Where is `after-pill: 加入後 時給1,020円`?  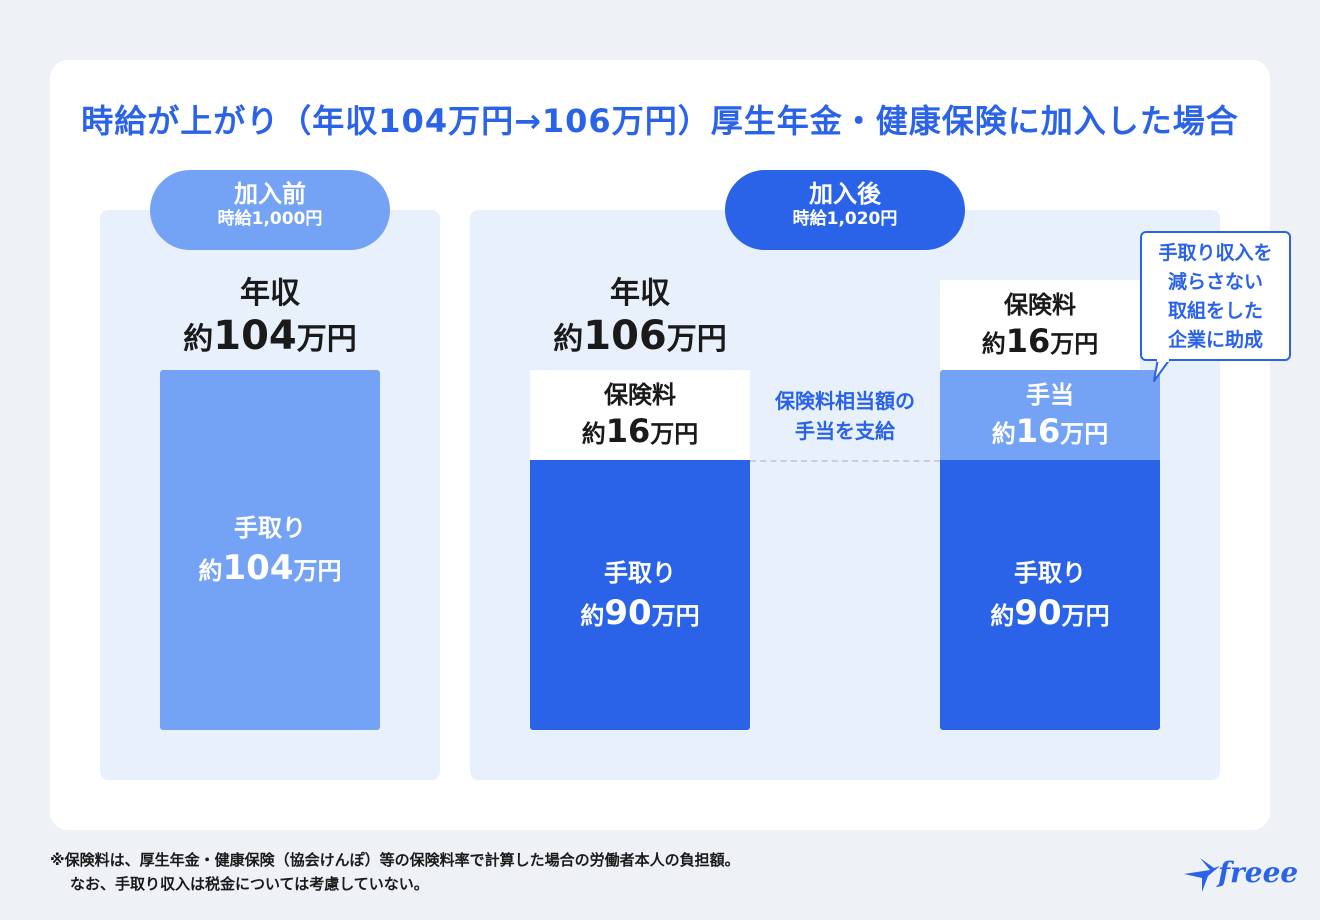
after-pill: 加入後 時給1,020円 is located at coordinates (845, 210).